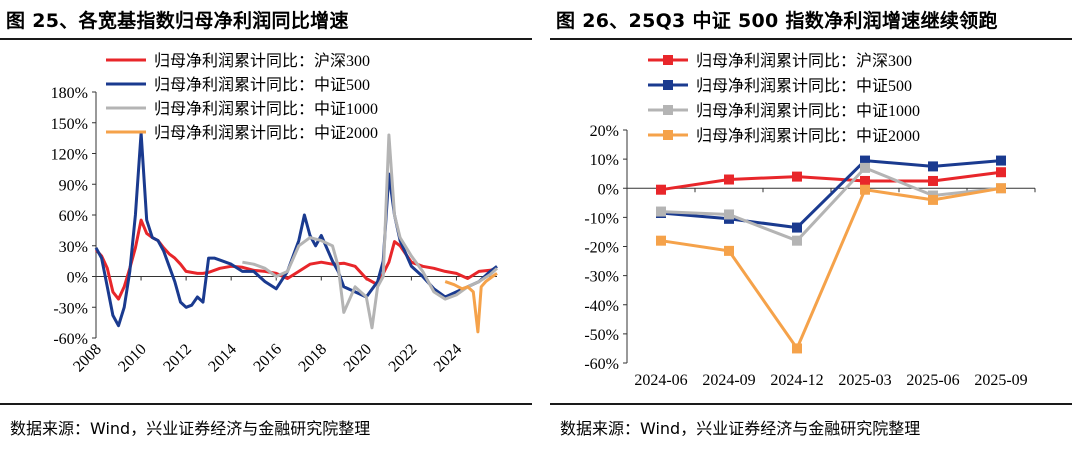  What do you see at coordinates (69, 93) in the screenshot?
I see `y-tick-label: 180%` at bounding box center [69, 93].